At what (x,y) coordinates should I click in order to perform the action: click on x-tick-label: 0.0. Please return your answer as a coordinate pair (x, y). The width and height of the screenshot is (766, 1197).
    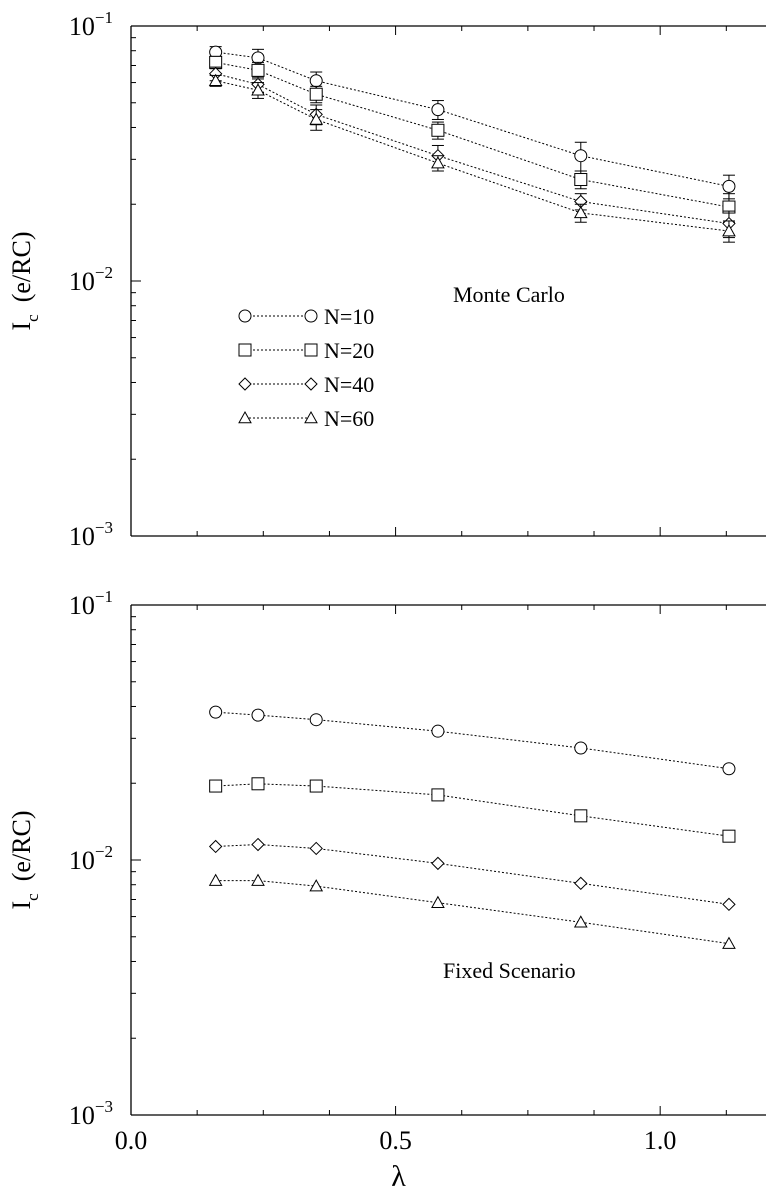
    Looking at the image, I should click on (131, 1140).